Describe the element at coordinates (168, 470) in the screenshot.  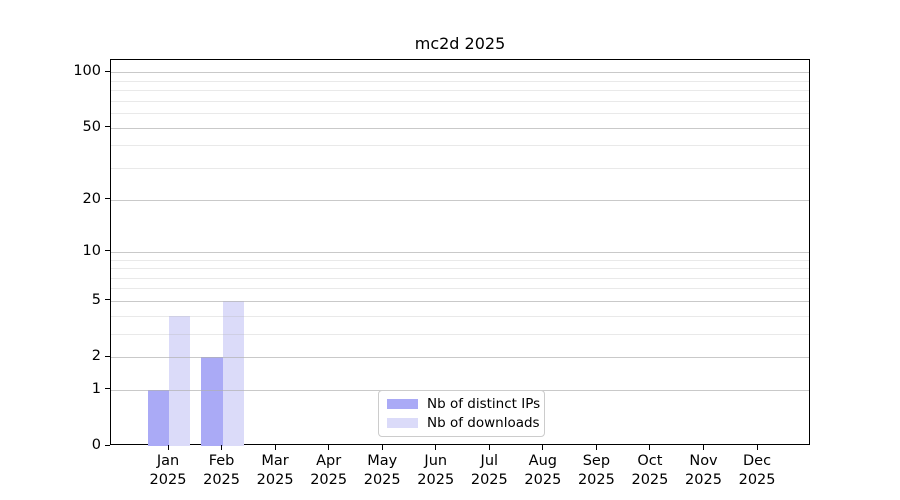
I see `x-axis-tick-label: Jan 2025` at that location.